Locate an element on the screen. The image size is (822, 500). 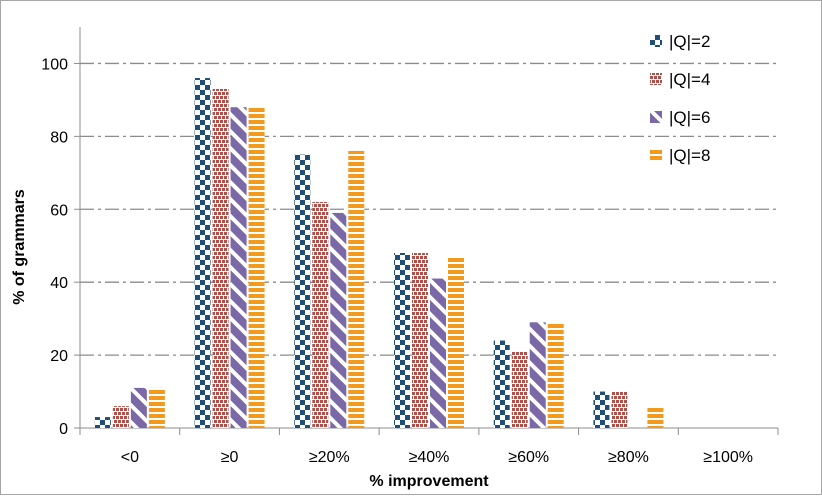
legend-label: |Q|=2 is located at coordinates (689, 41).